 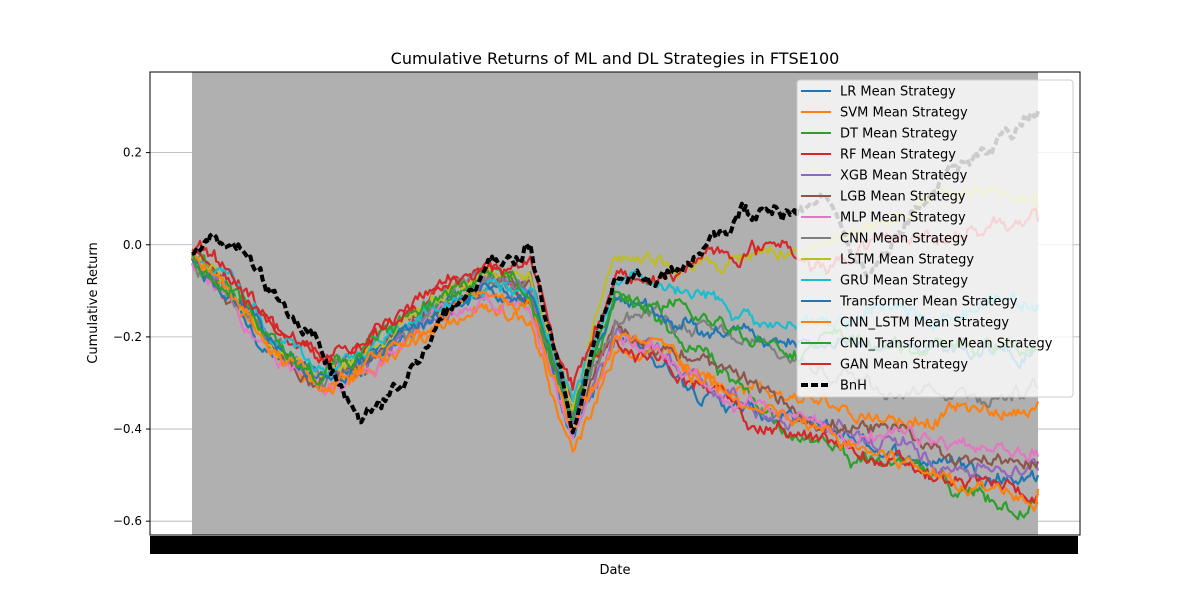 What do you see at coordinates (907, 260) in the screenshot?
I see `legend-label: LSTM Mean Strategy` at bounding box center [907, 260].